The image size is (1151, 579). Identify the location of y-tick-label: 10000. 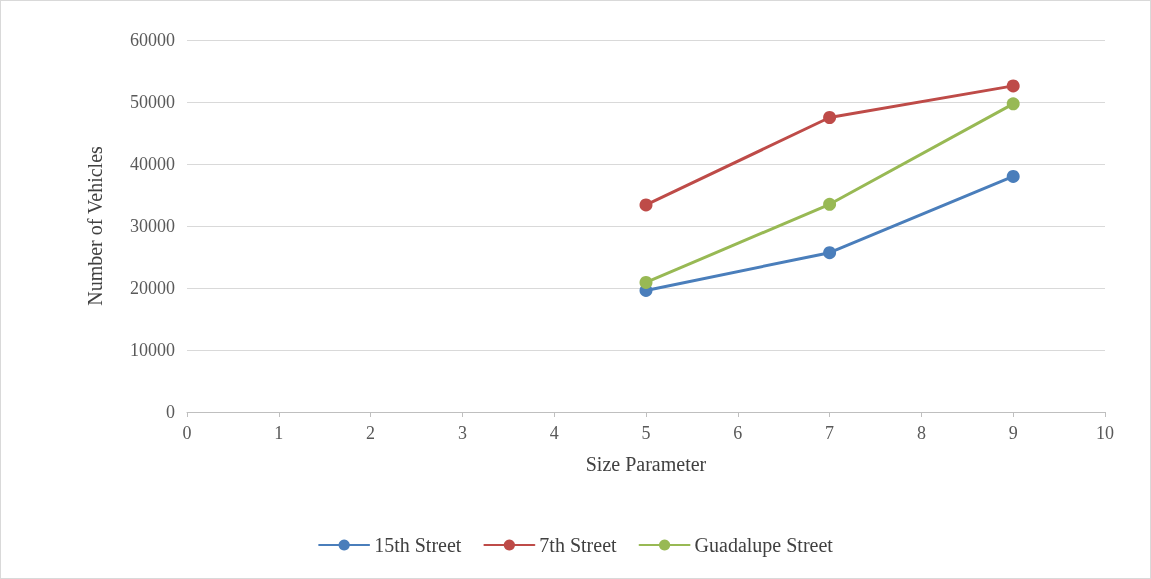
(152, 350).